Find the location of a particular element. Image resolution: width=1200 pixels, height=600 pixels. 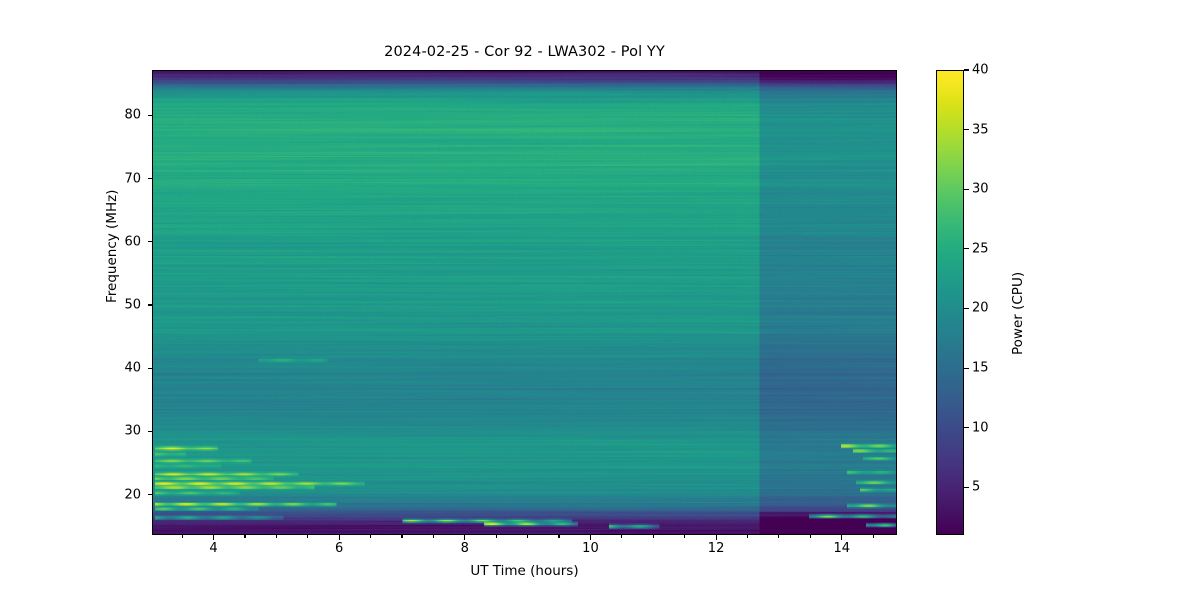

y-axis-tick-label: 20 is located at coordinates (132, 495).